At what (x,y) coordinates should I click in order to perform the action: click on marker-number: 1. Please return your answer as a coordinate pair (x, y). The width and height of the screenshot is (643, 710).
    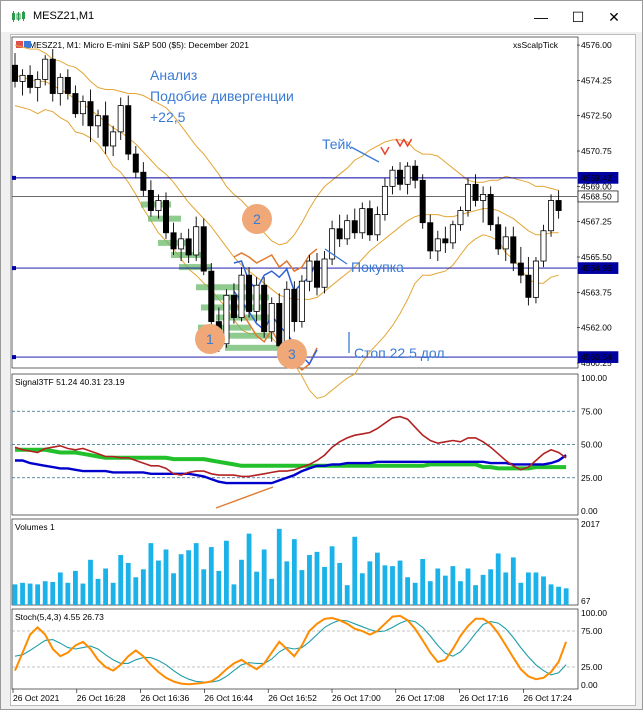
    Looking at the image, I should click on (210, 339).